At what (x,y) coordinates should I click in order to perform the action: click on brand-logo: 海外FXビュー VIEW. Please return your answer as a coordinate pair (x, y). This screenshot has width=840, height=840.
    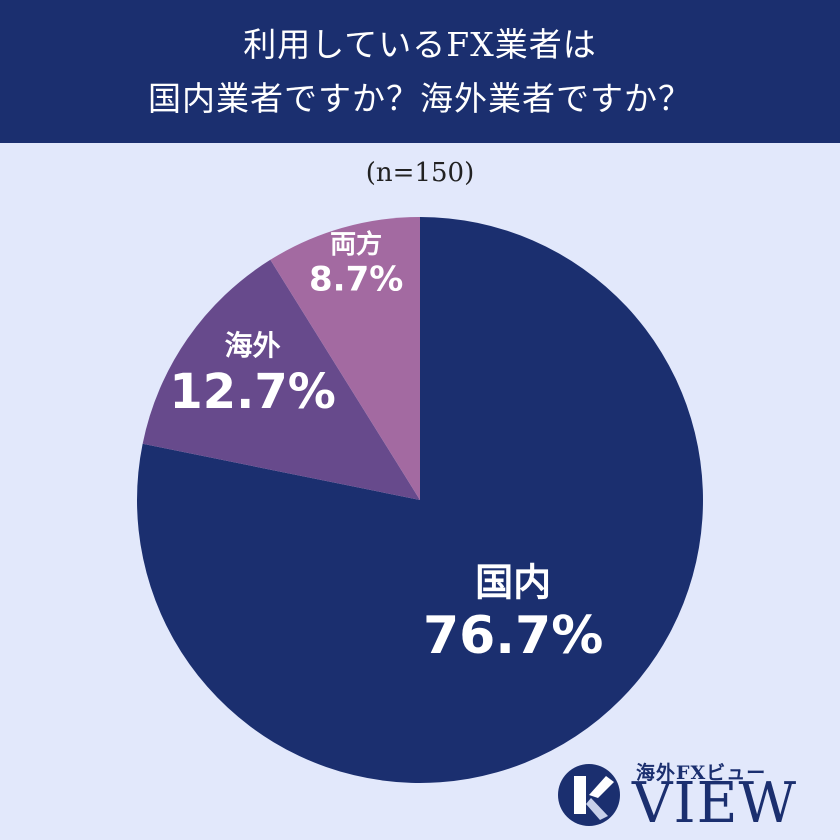
    Looking at the image, I should click on (691, 797).